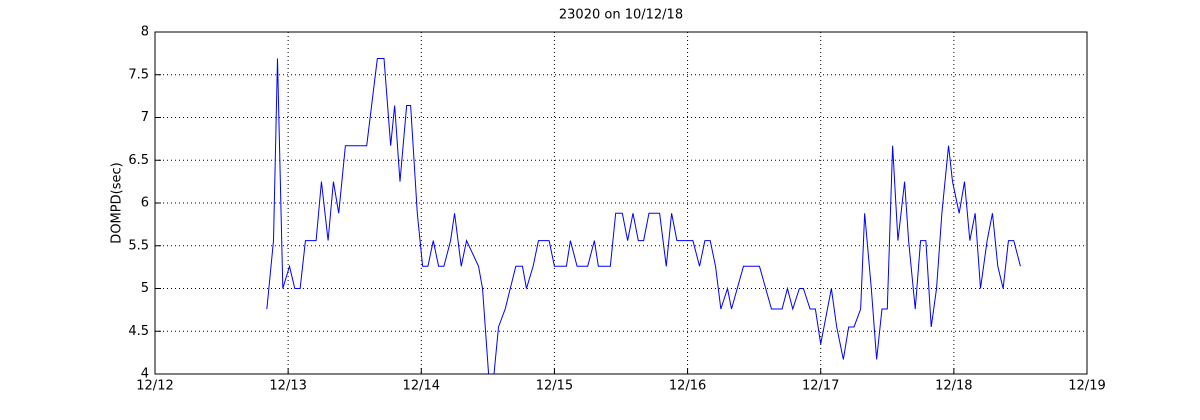  What do you see at coordinates (687, 386) in the screenshot?
I see `x-tick-label: 12/16` at bounding box center [687, 386].